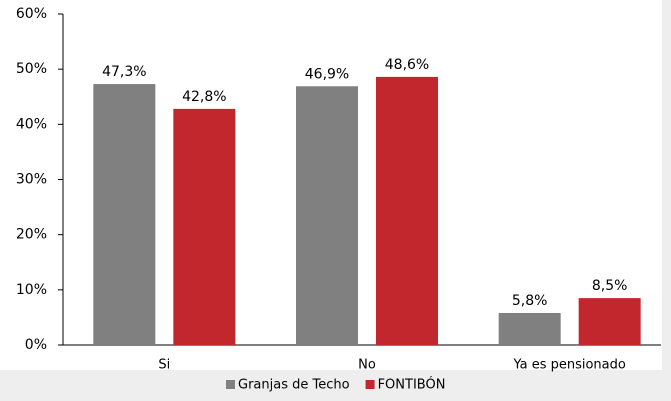  I want to click on y-tick-label: 50%, so click(31, 69).